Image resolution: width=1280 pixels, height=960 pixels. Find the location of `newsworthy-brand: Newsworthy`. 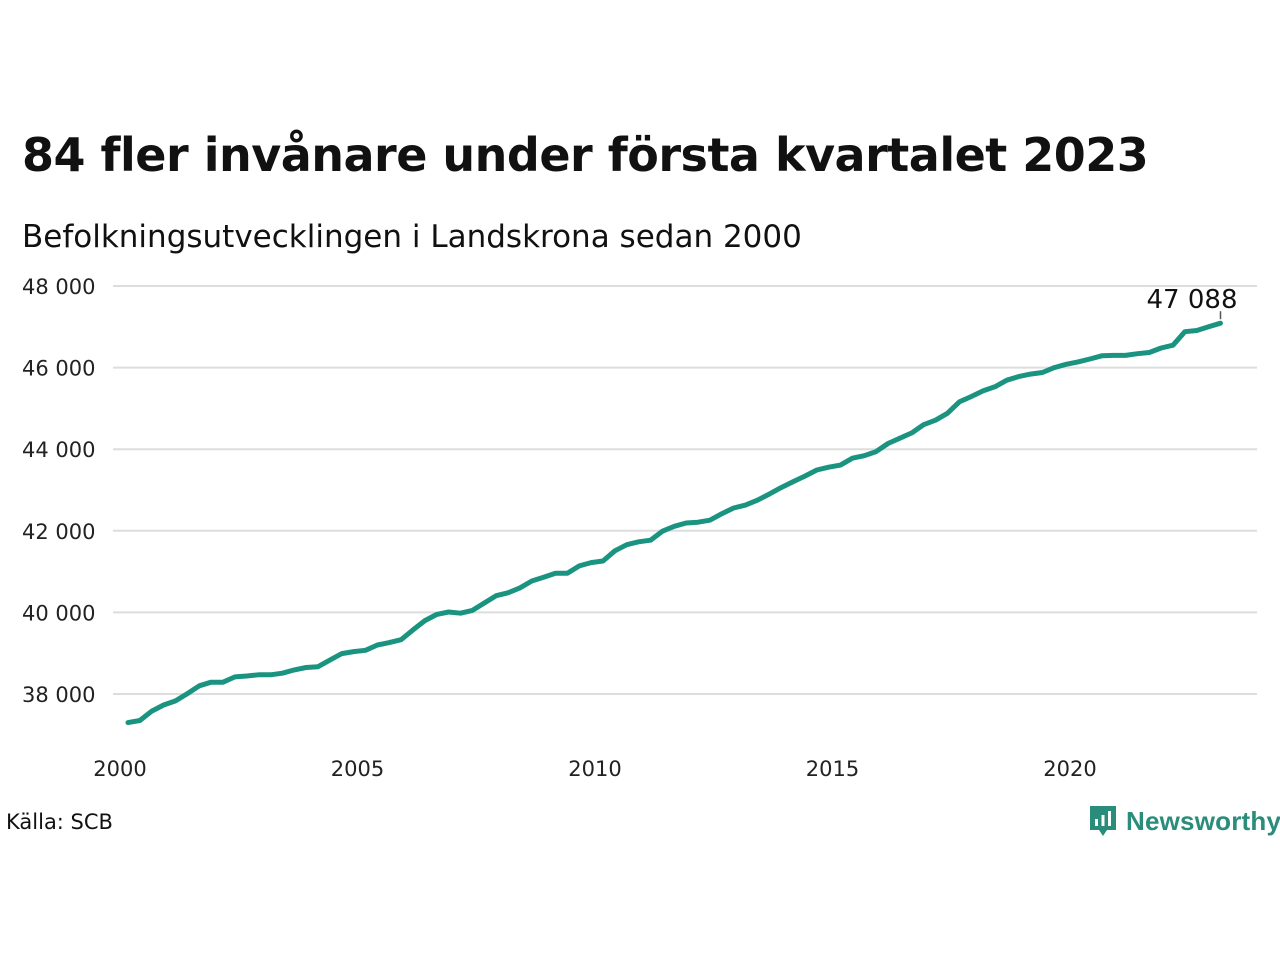

newsworthy-brand: Newsworthy is located at coordinates (1184, 821).